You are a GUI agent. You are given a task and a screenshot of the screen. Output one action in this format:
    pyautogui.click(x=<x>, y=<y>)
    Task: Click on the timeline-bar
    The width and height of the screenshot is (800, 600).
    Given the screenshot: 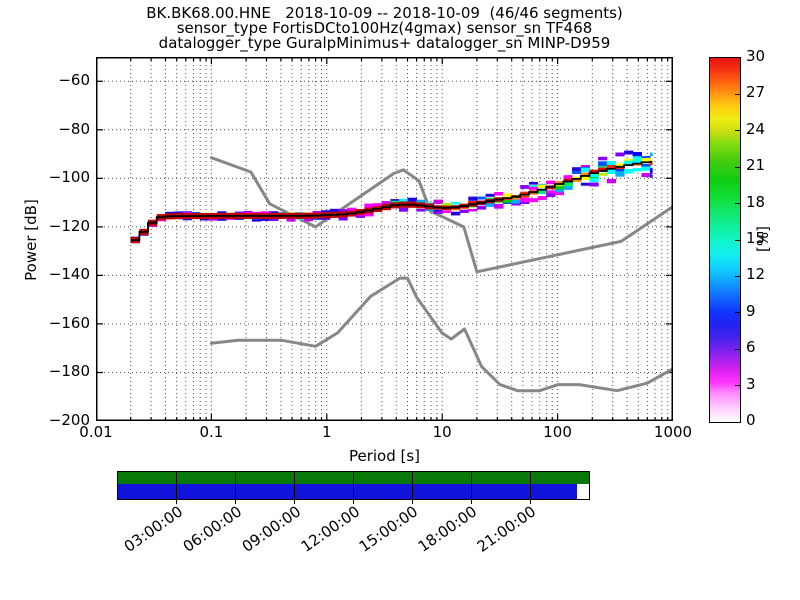 What is the action you would take?
    pyautogui.click(x=353, y=485)
    